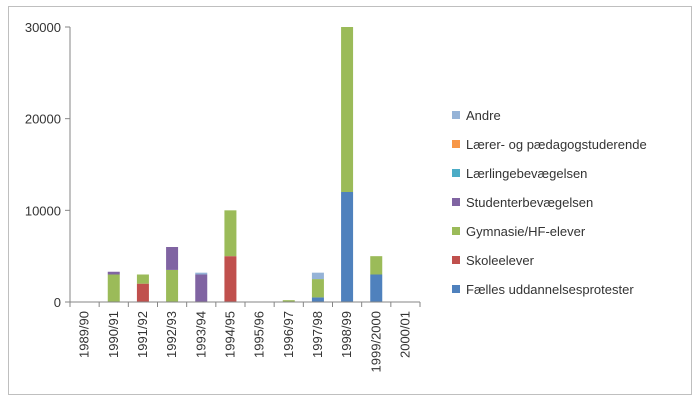  What do you see at coordinates (259, 334) in the screenshot?
I see `x-tick-label: 1995/96` at bounding box center [259, 334].